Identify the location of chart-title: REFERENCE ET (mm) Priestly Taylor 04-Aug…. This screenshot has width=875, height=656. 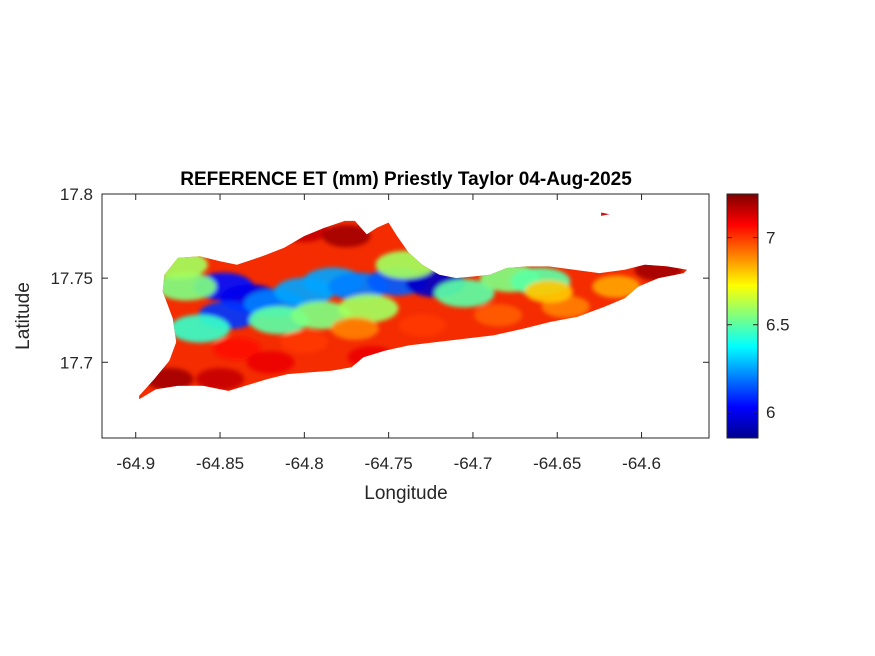
(406, 179).